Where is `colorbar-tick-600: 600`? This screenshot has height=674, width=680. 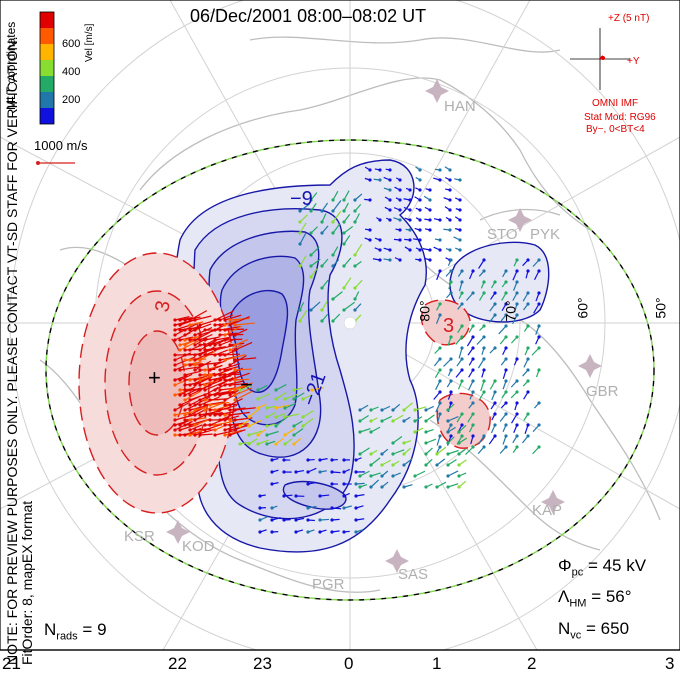
colorbar-tick-600: 600 is located at coordinates (71, 44).